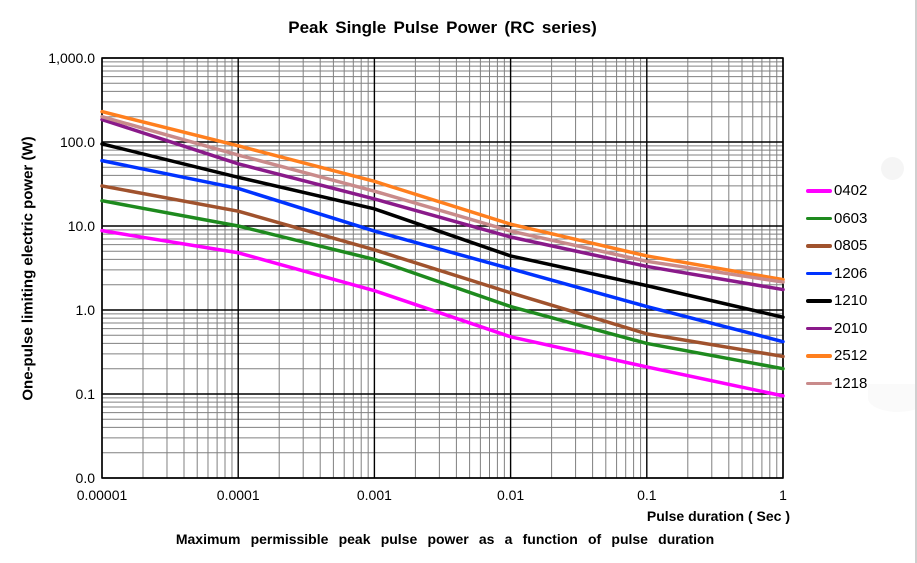  I want to click on x-tick-label: 0.1, so click(647, 495).